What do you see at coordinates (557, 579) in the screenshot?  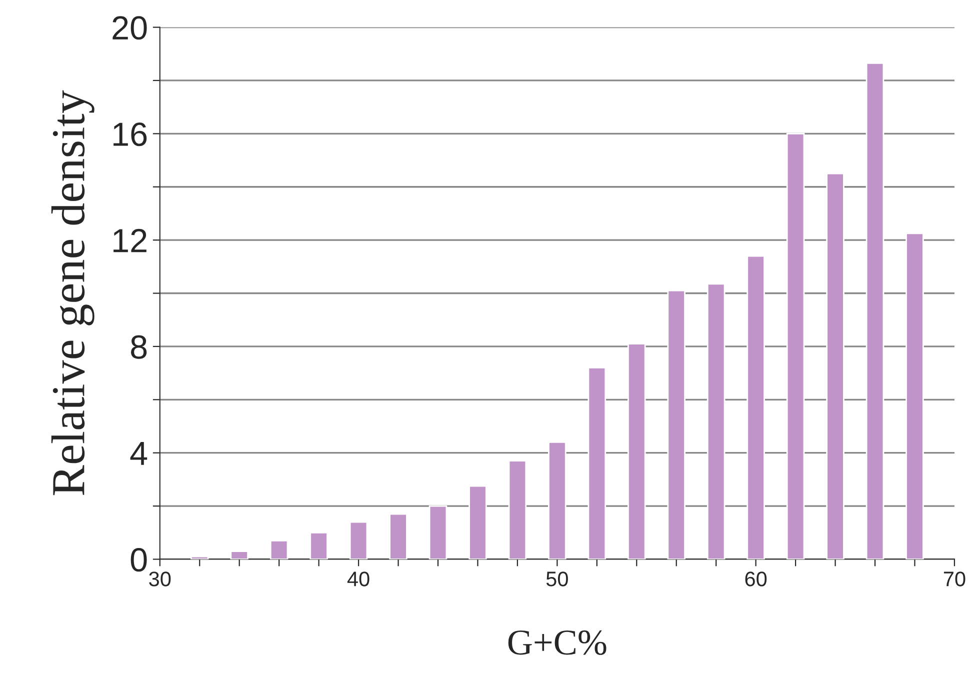 I see `x-tick-label: 50` at bounding box center [557, 579].